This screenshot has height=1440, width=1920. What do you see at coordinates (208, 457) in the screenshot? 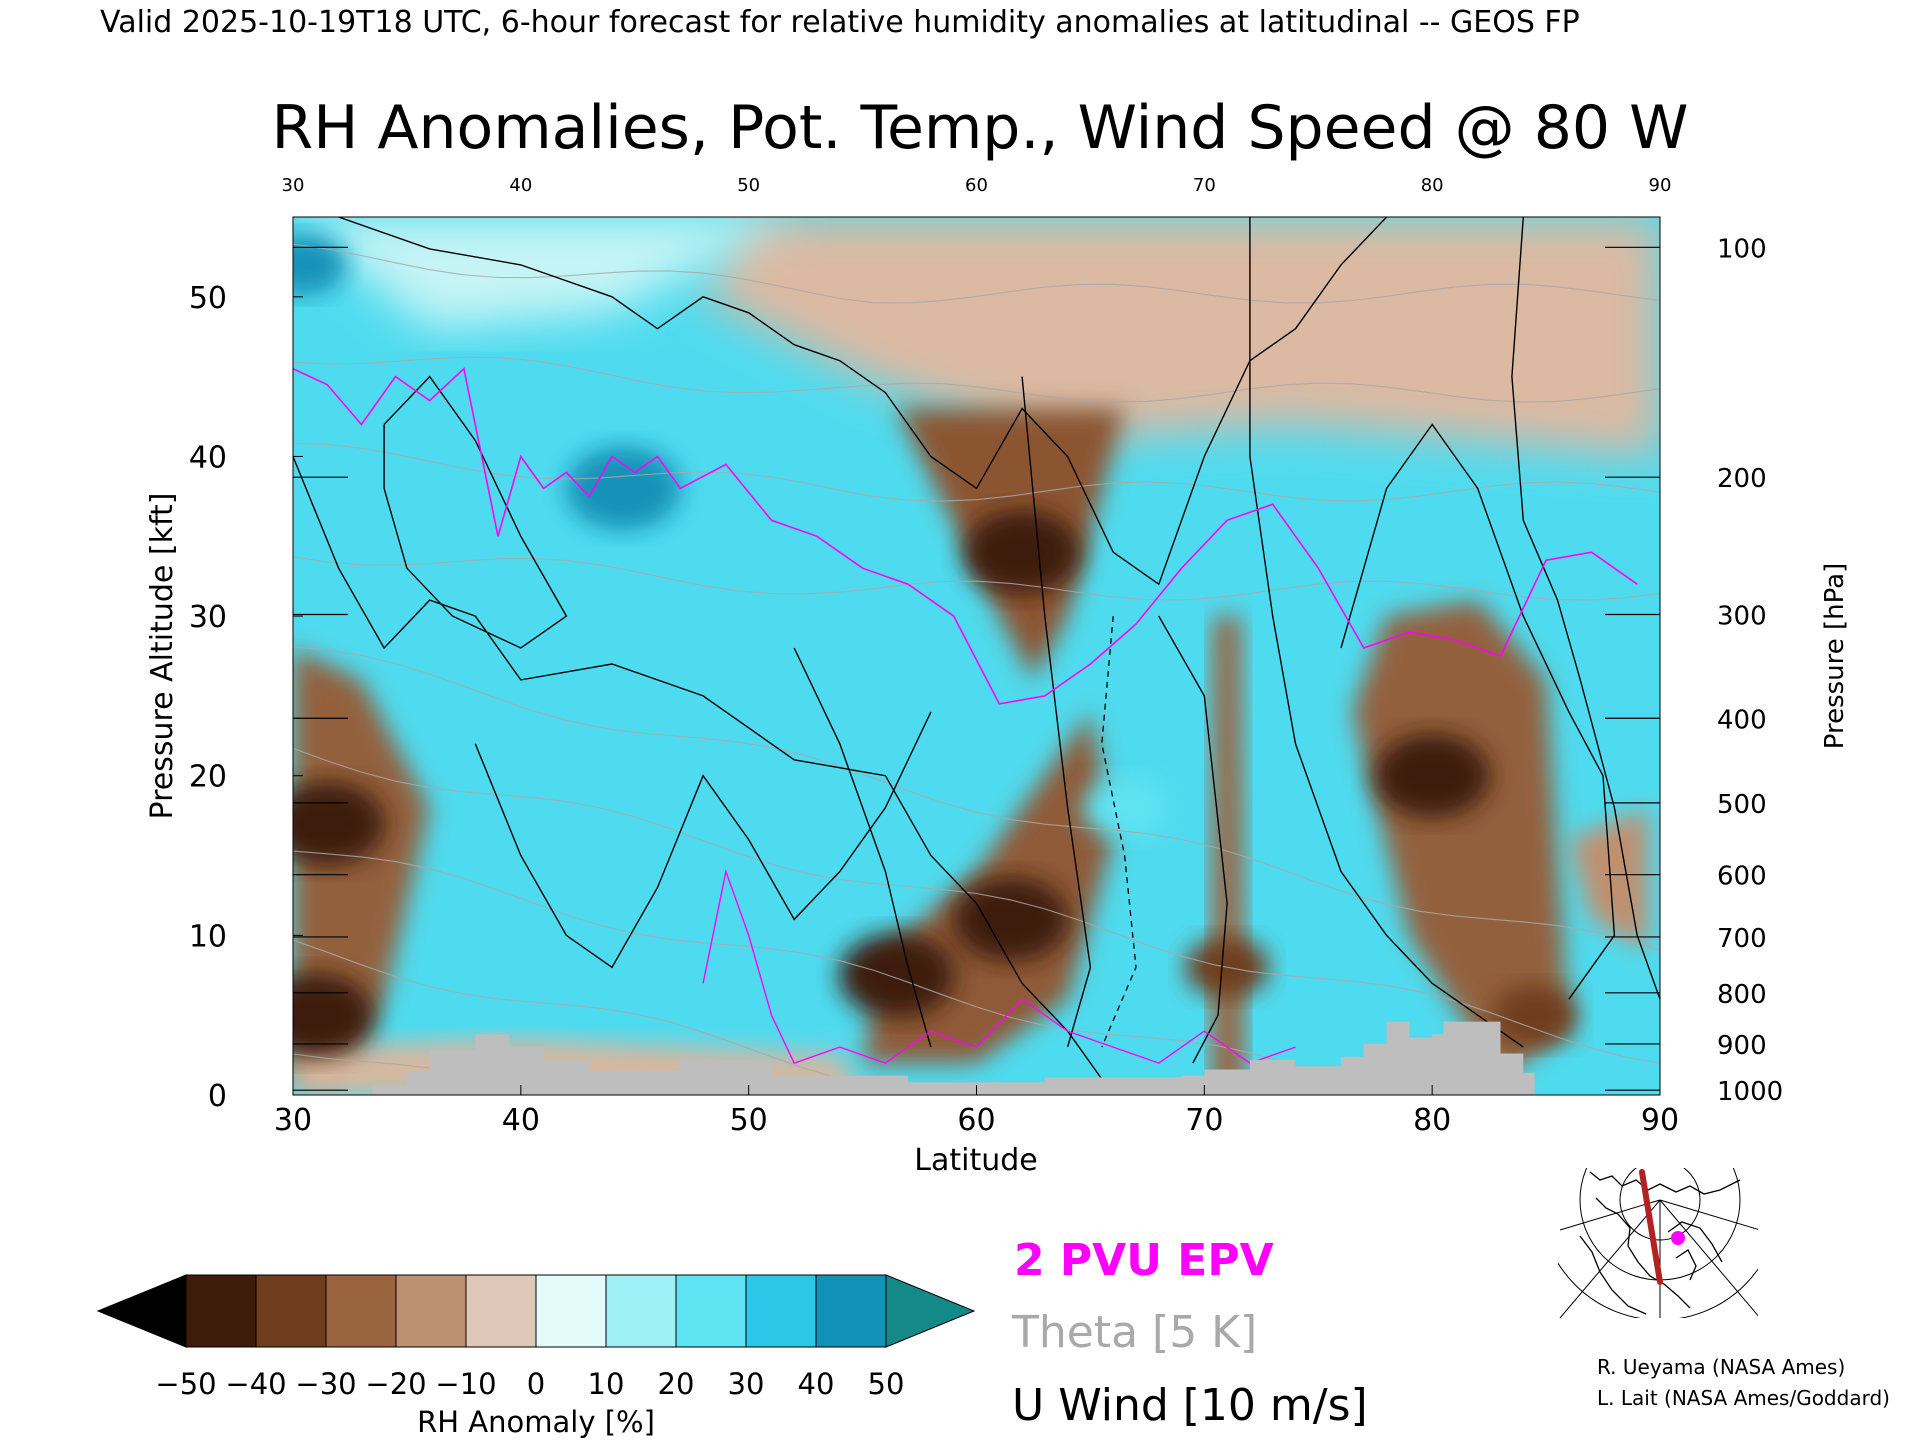
I see `y-tick-label: 40` at bounding box center [208, 457].